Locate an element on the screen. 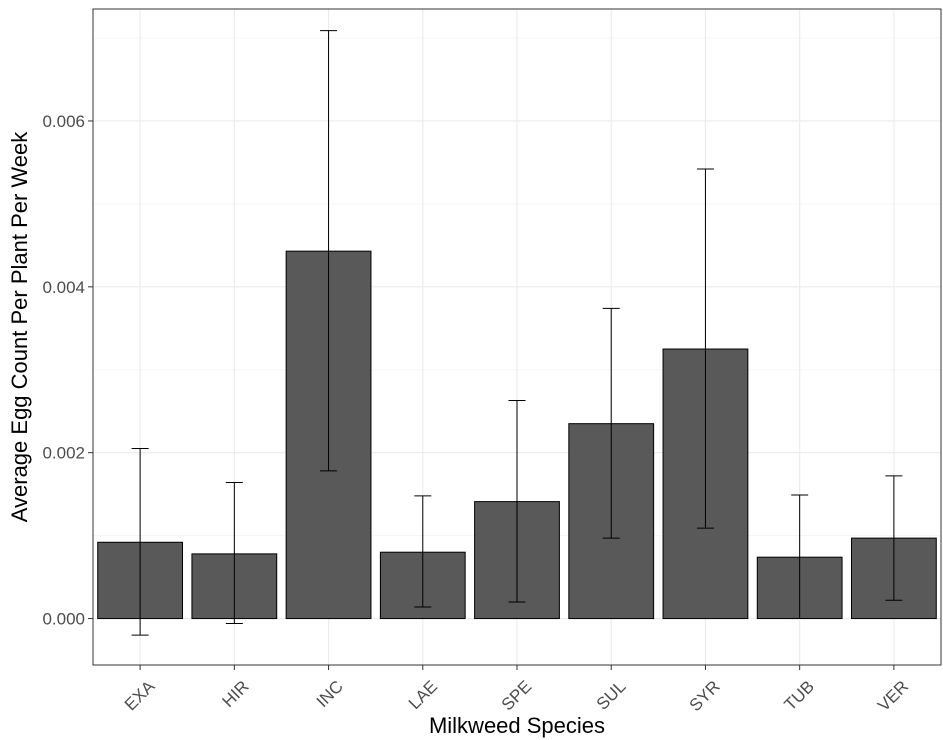 The image size is (943, 740). y-axis-title: Average Egg Count Per Plant Per Week is located at coordinates (19, 327).